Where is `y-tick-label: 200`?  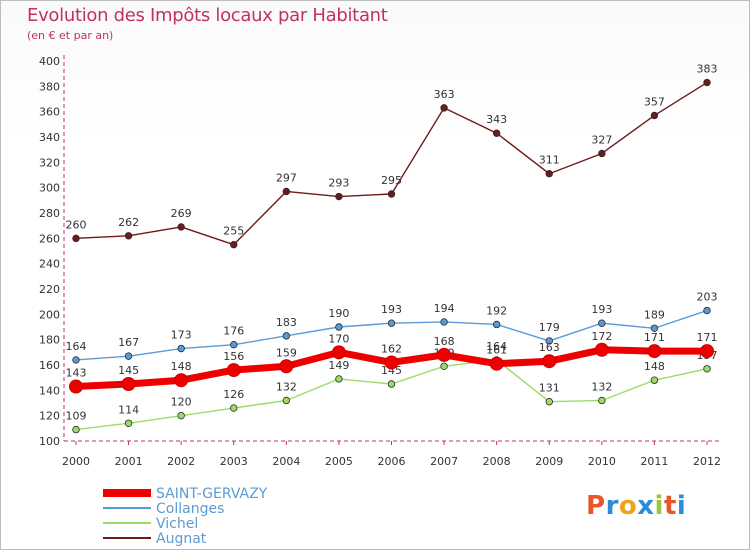
y-tick-label: 200 is located at coordinates (49, 314).